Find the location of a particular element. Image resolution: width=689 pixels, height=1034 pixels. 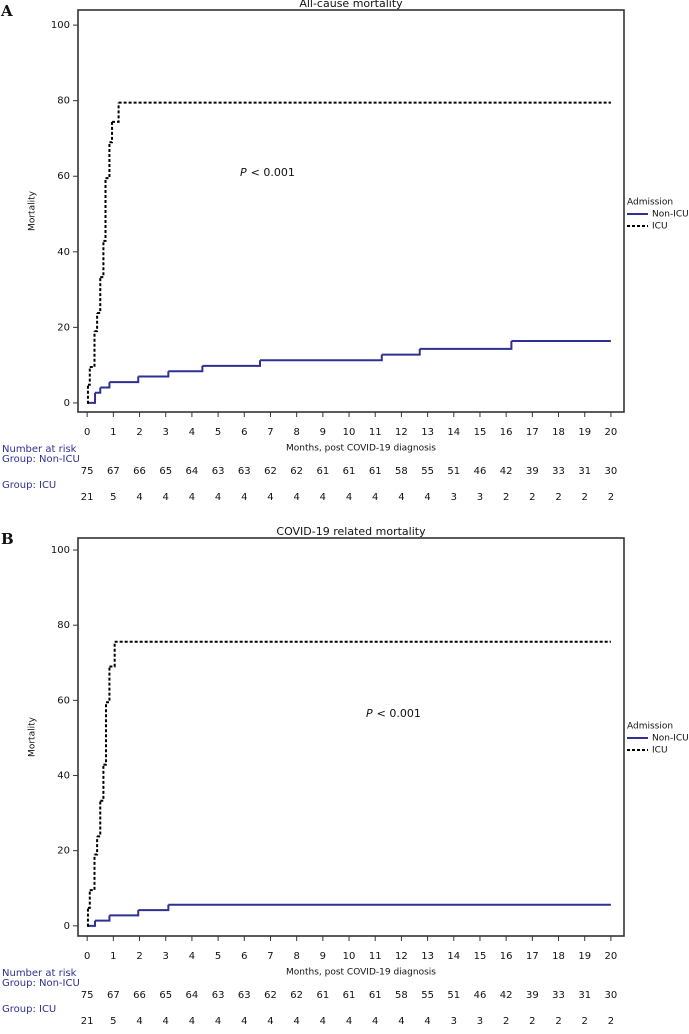

x-tick-label: 1 is located at coordinates (113, 956).